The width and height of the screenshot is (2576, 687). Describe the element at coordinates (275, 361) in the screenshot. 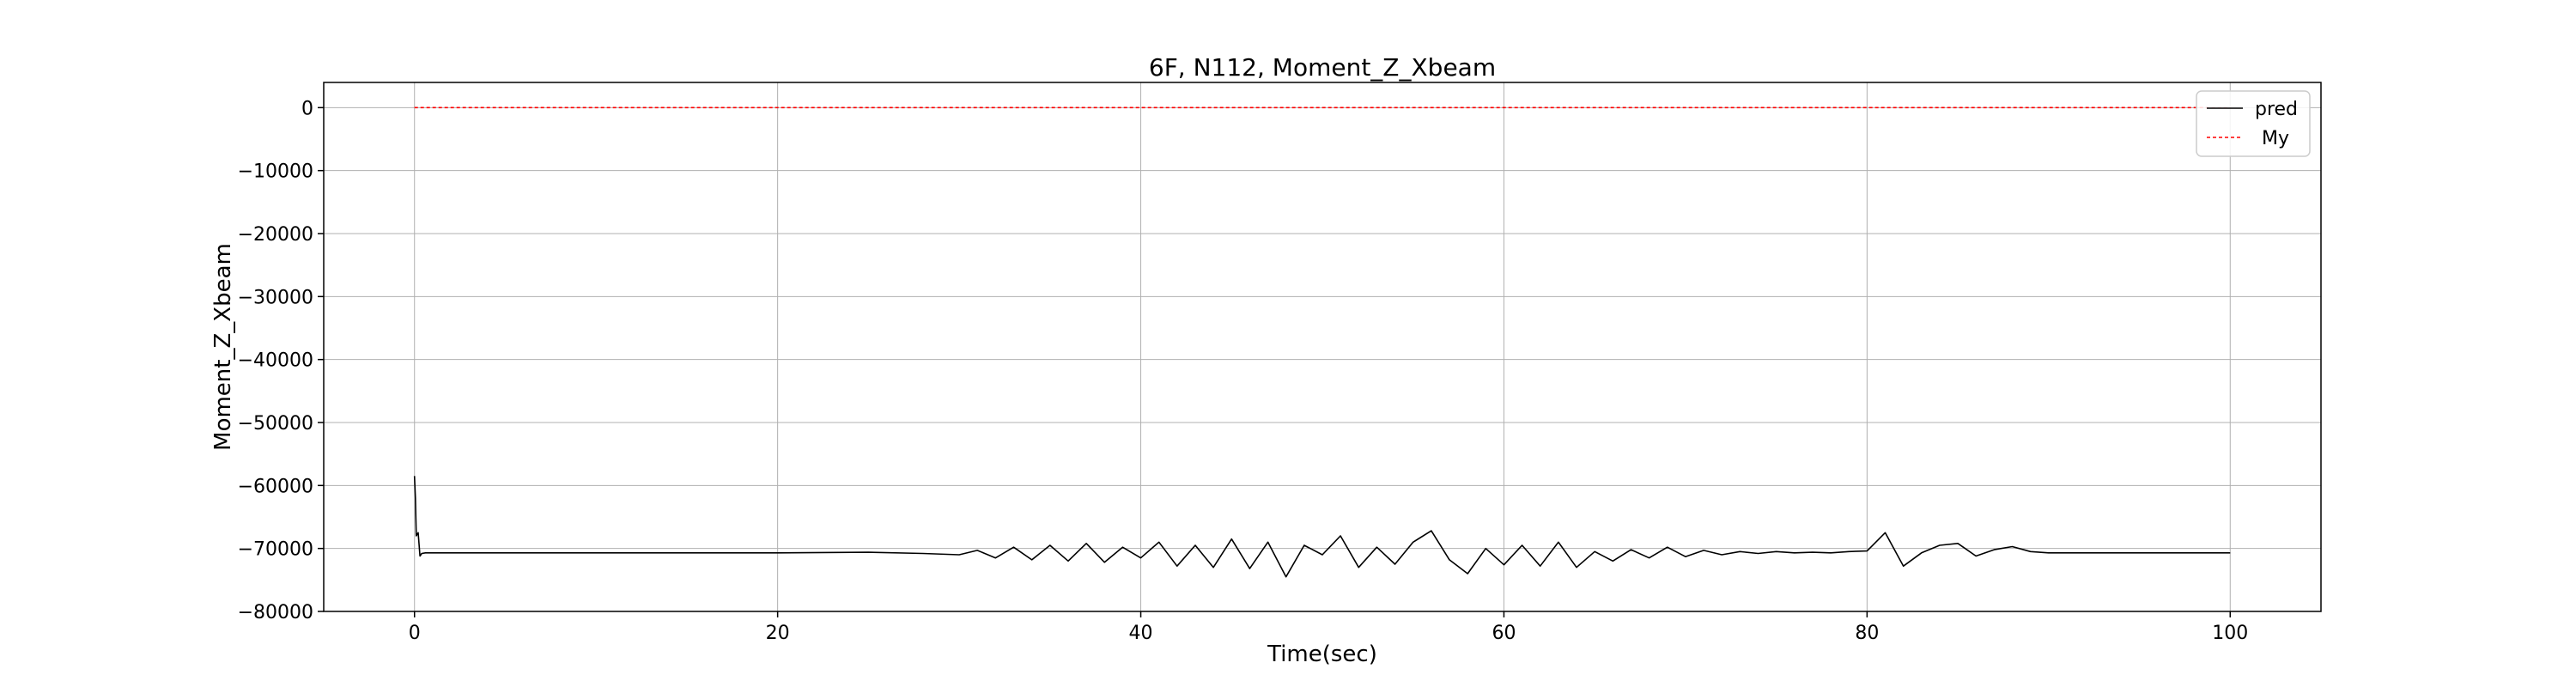

I see `y-tick-label: −40000` at that location.